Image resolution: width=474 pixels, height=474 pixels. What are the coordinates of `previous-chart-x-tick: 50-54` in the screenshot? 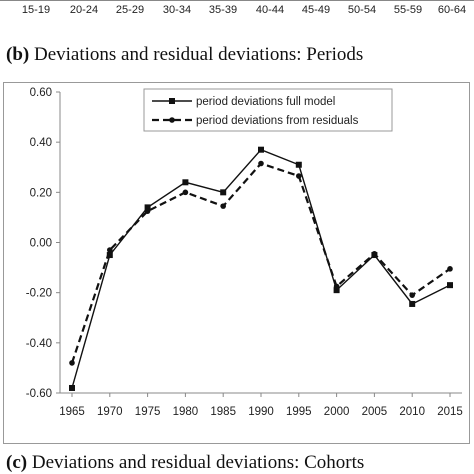 It's located at (362, 10).